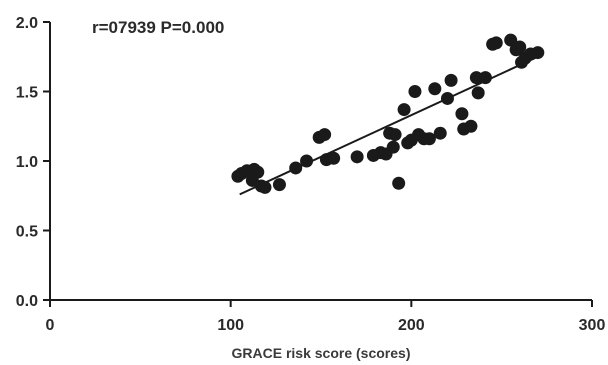  I want to click on x-tick-label: 0, so click(50, 325).